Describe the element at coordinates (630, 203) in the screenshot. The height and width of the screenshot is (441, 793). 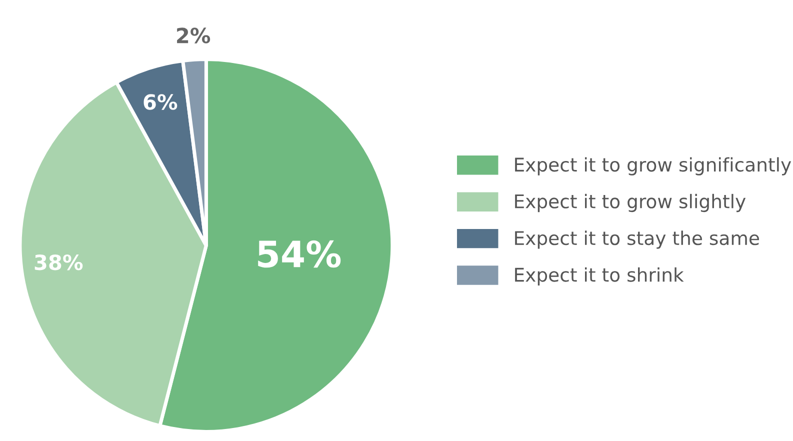
I see `legend-label: Expect it to grow slightly` at that location.